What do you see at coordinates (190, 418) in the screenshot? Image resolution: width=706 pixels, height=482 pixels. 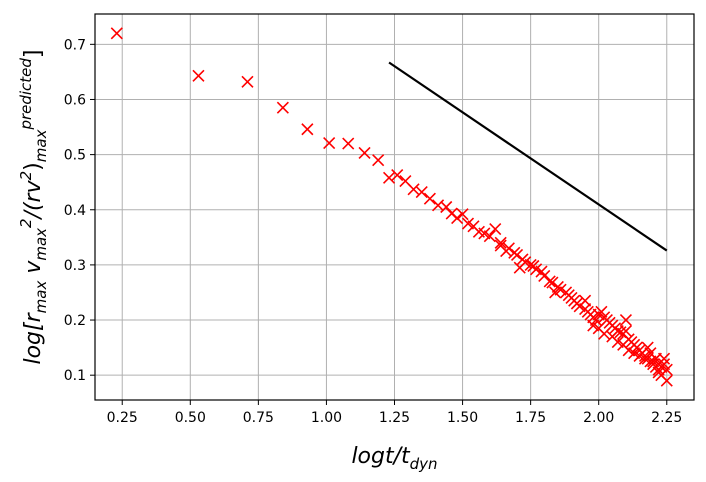 I see `x-tick-label: 0.50` at bounding box center [190, 418].